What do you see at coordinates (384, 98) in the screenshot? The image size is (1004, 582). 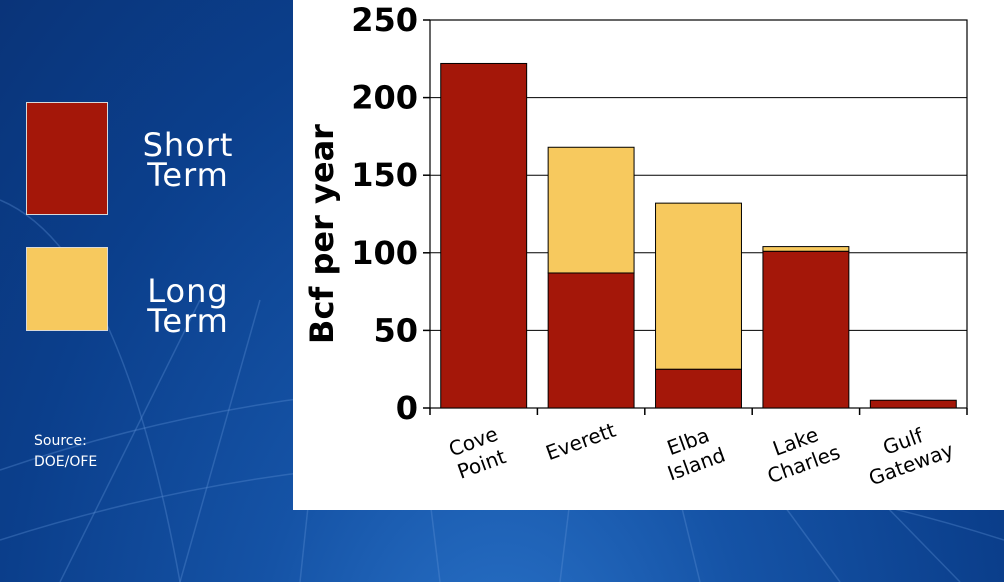 I see `y-tick-label-200: 200` at bounding box center [384, 98].